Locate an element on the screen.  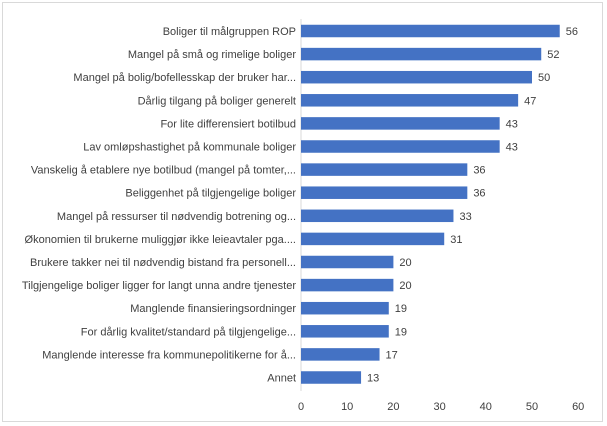
category-label: Mangel på små og rimelige boliger is located at coordinates (212, 55).